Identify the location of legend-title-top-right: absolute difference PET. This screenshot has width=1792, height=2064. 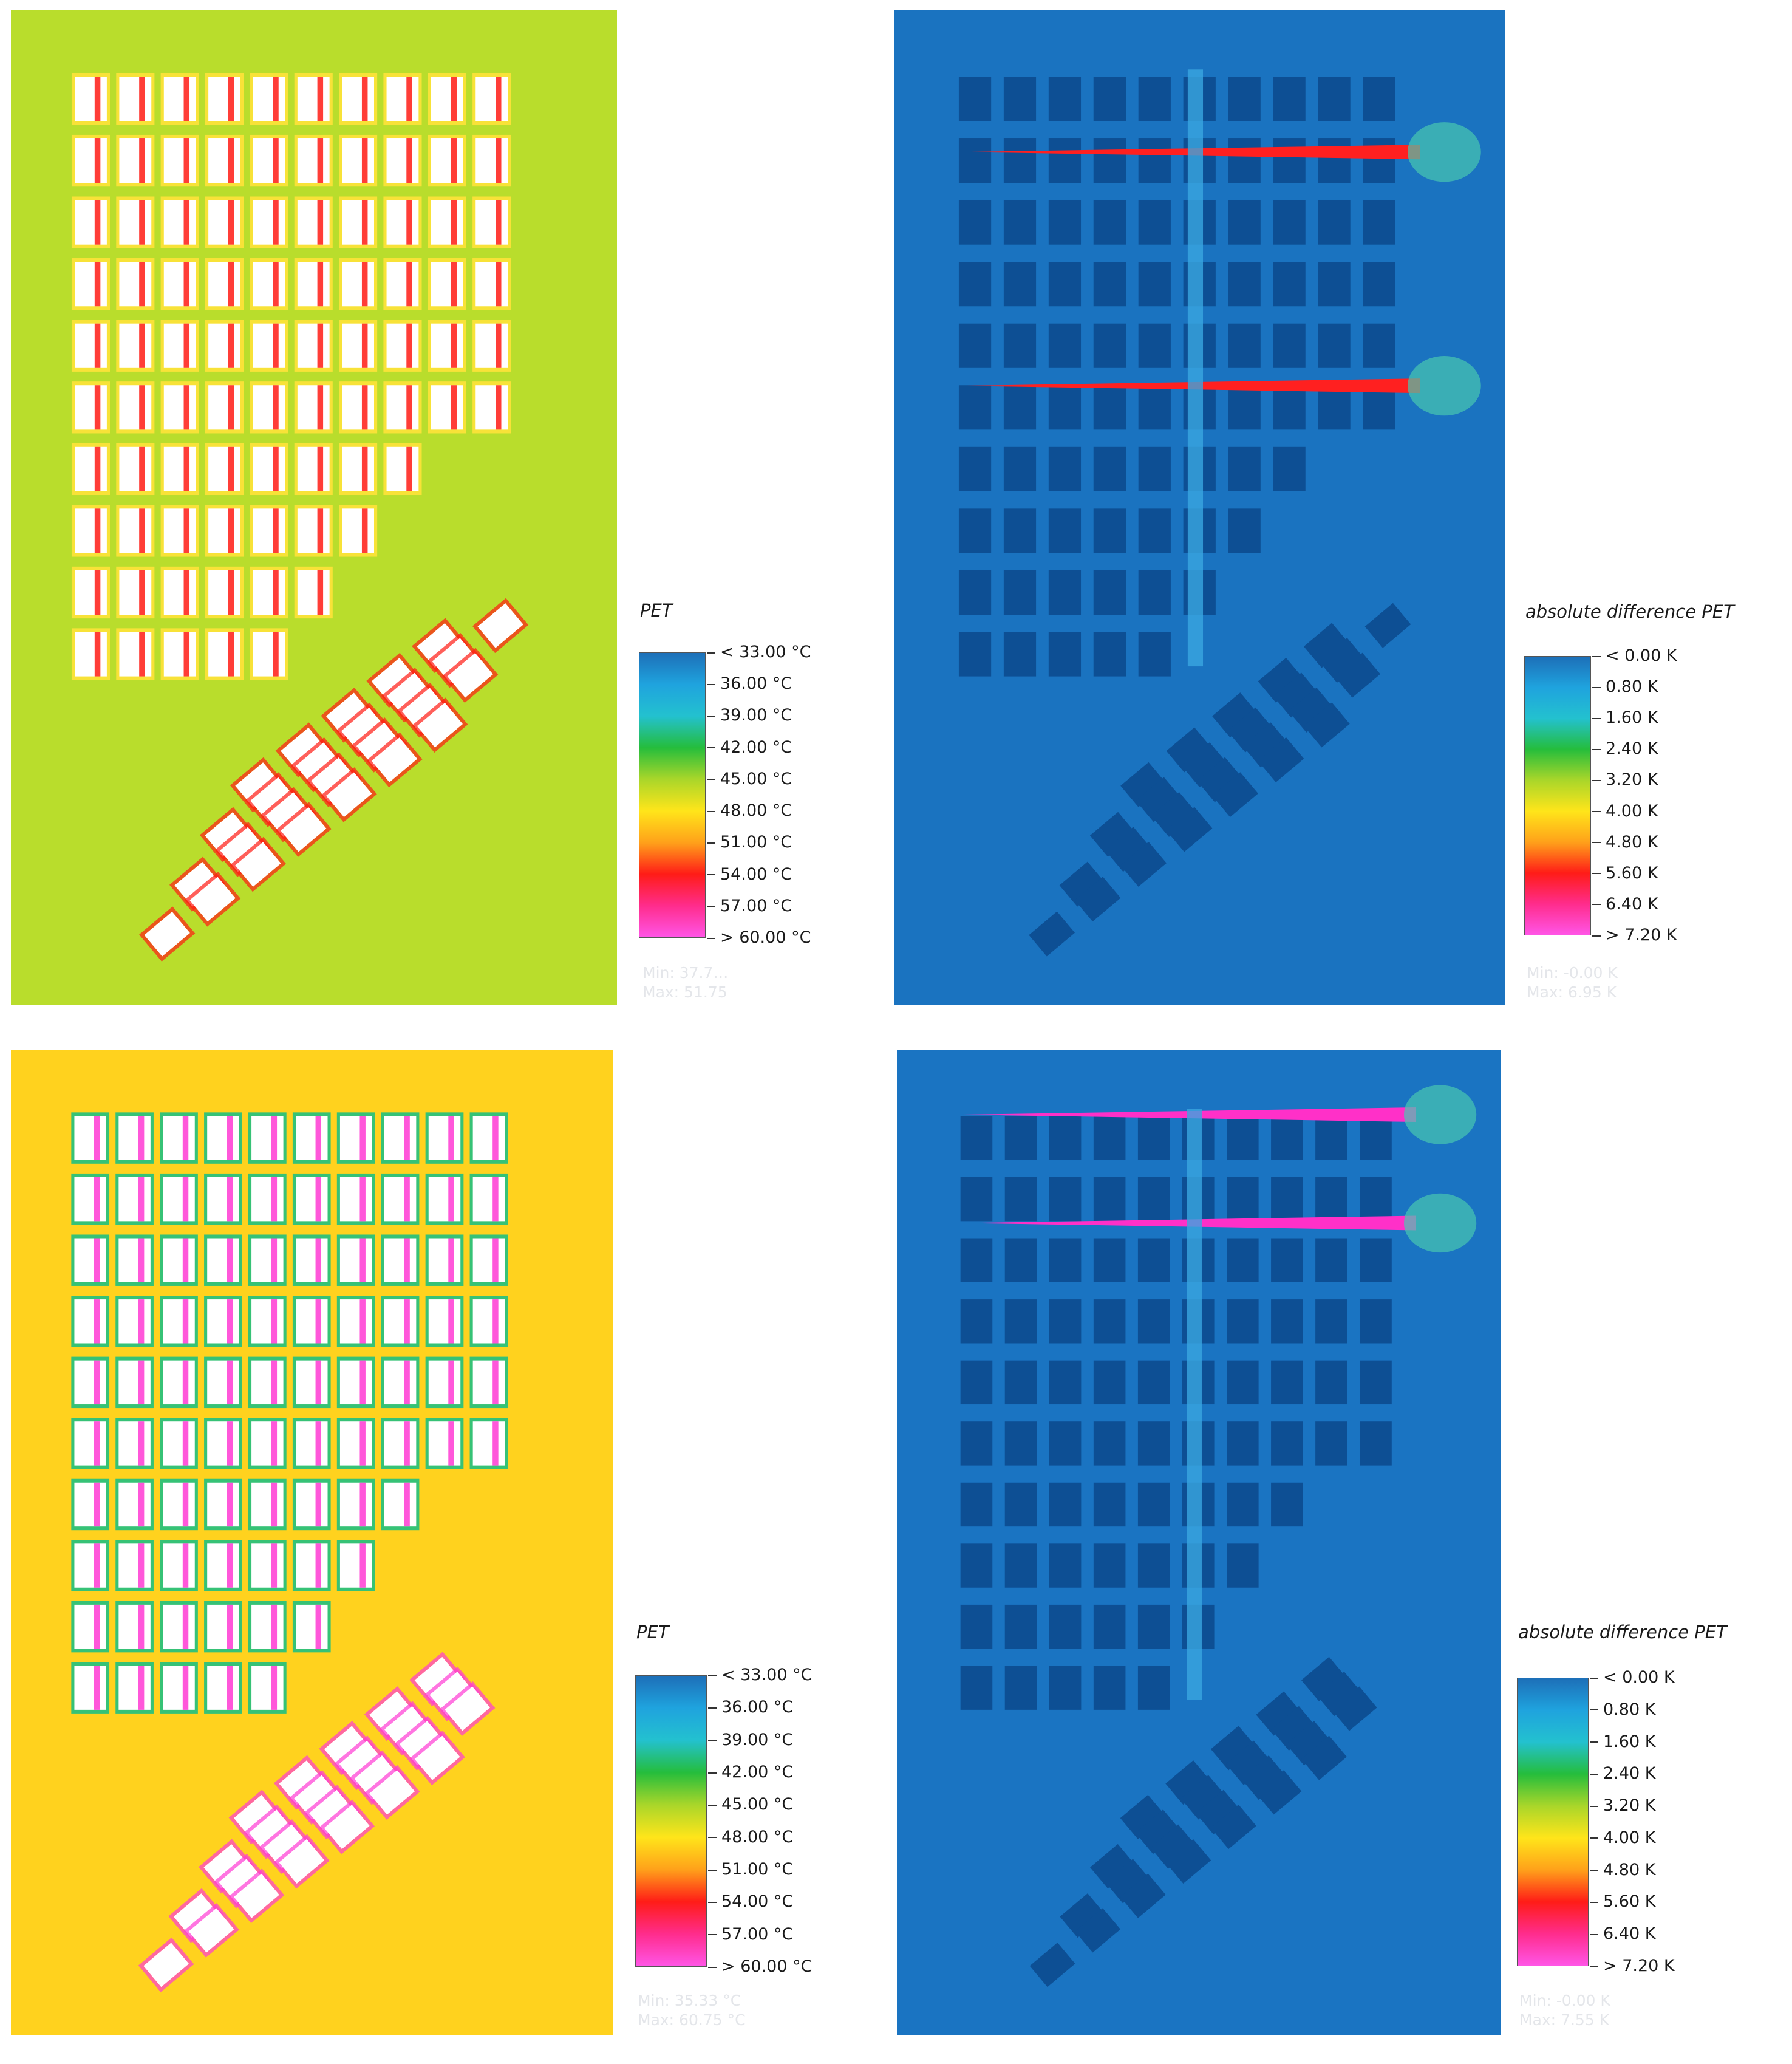
(1629, 611).